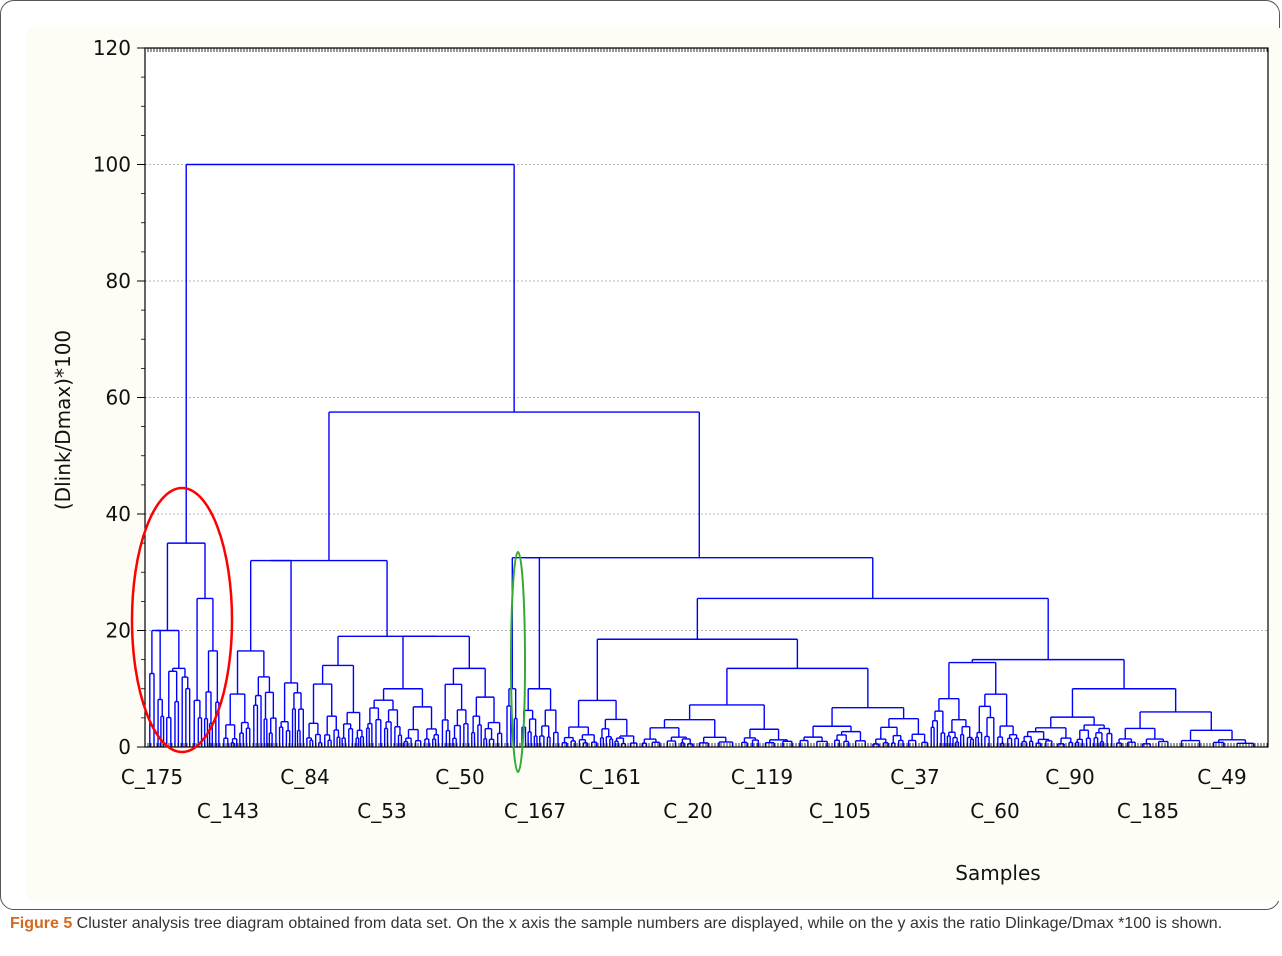 The image size is (1282, 956). Describe the element at coordinates (112, 48) in the screenshot. I see `y-tick-label: 120` at that location.